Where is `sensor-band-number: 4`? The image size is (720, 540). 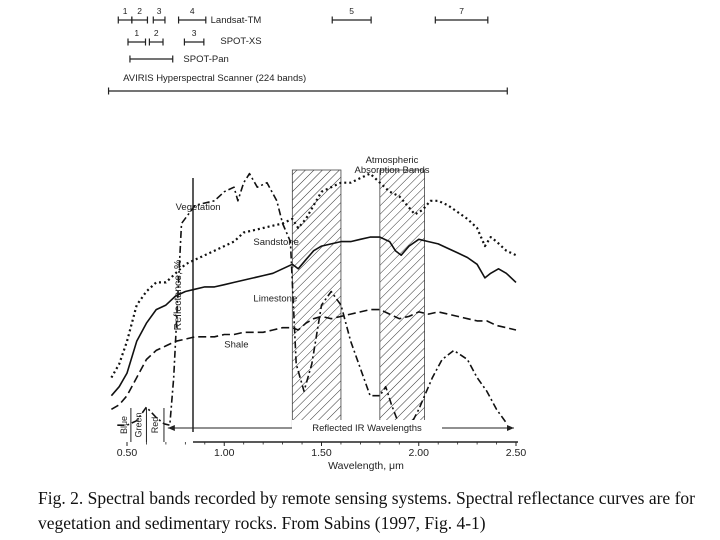
sensor-band-number: 4 is located at coordinates (192, 11).